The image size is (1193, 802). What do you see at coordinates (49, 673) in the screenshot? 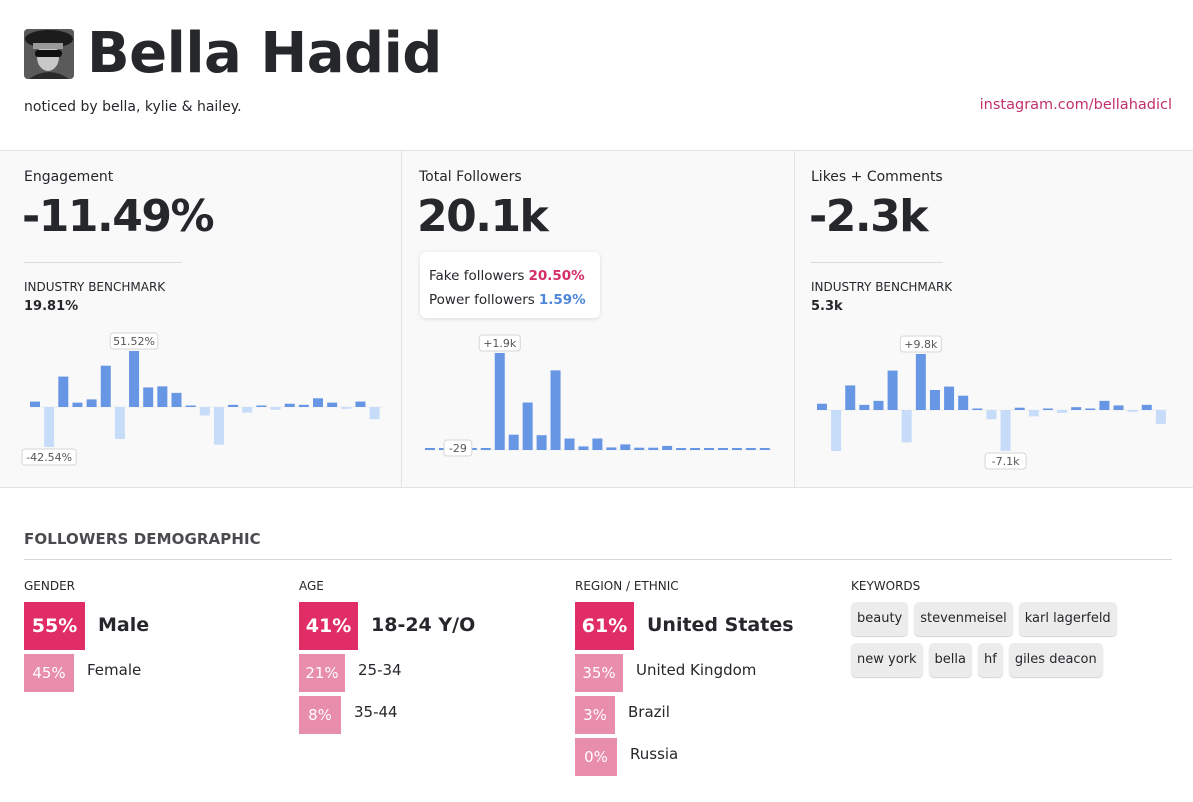
I see `pct-box: 45%` at bounding box center [49, 673].